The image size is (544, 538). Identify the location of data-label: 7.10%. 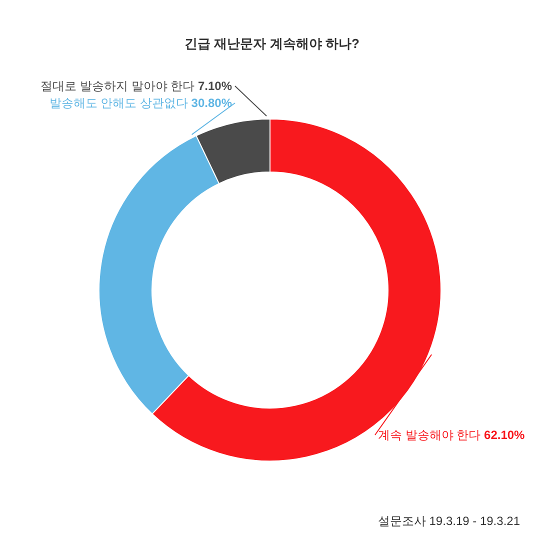
(215, 86).